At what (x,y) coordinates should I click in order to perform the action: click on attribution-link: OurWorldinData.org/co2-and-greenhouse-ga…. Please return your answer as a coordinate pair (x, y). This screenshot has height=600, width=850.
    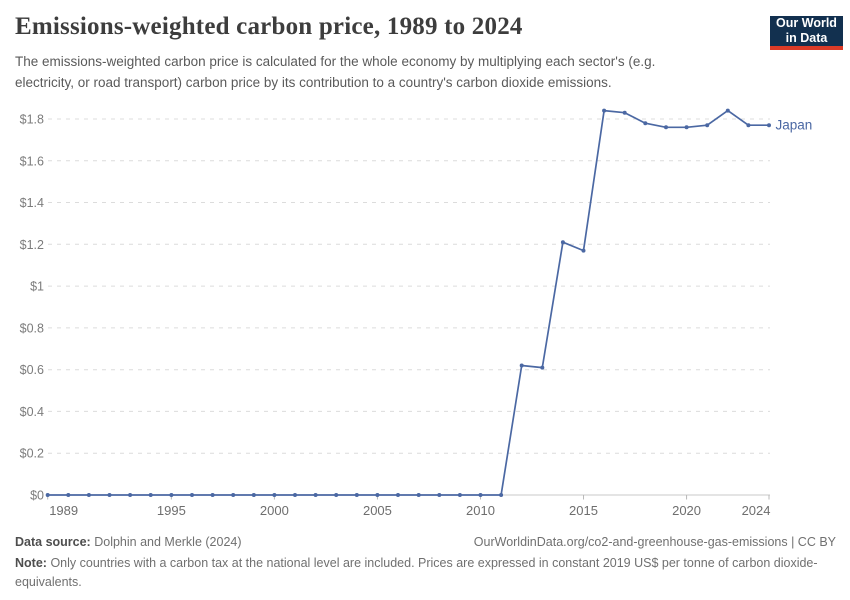
    Looking at the image, I should click on (654, 542).